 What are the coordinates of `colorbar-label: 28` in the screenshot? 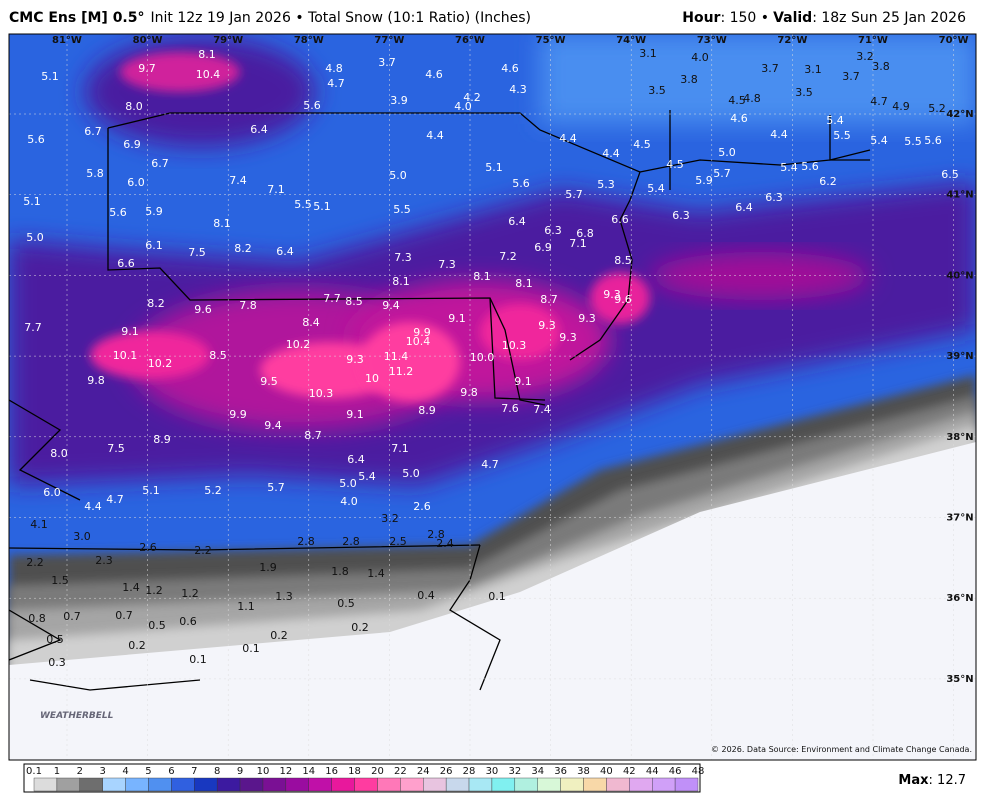 It's located at (469, 771).